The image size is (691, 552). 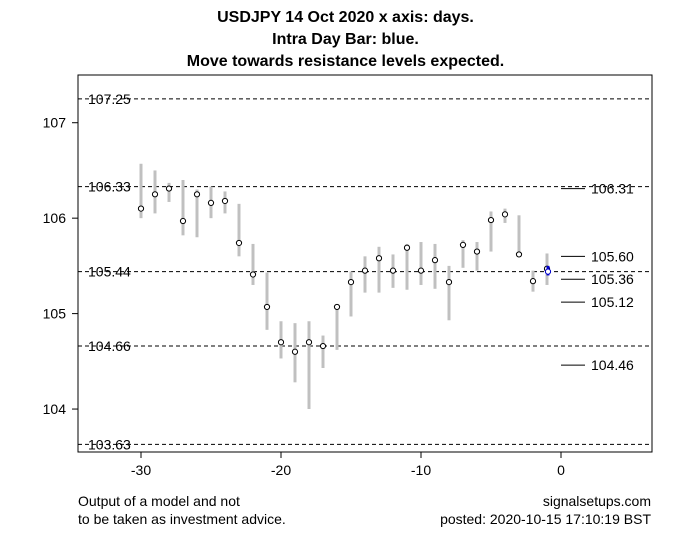 What do you see at coordinates (281, 470) in the screenshot?
I see `x-tick-label: -20` at bounding box center [281, 470].